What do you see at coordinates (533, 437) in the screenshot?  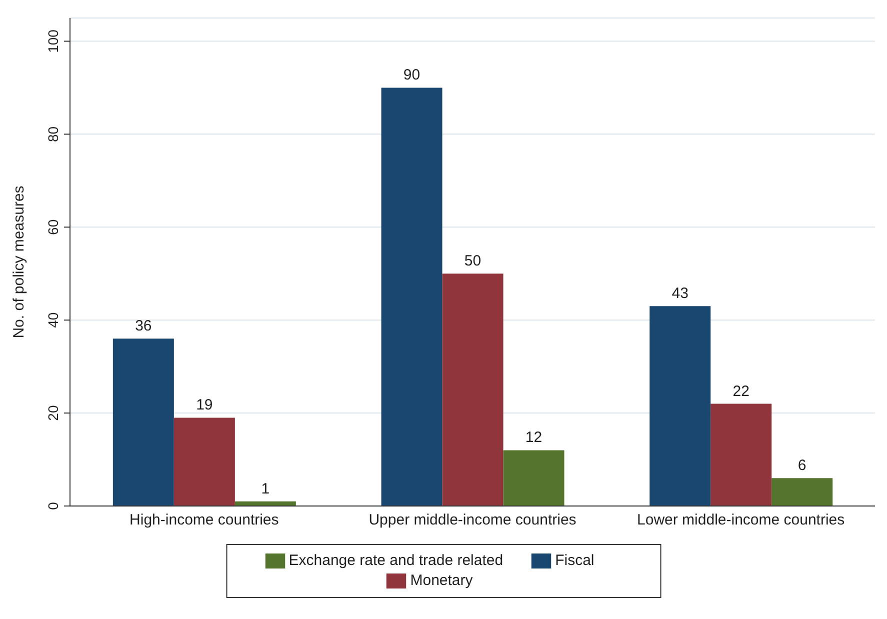 I see `data-label: 12` at bounding box center [533, 437].